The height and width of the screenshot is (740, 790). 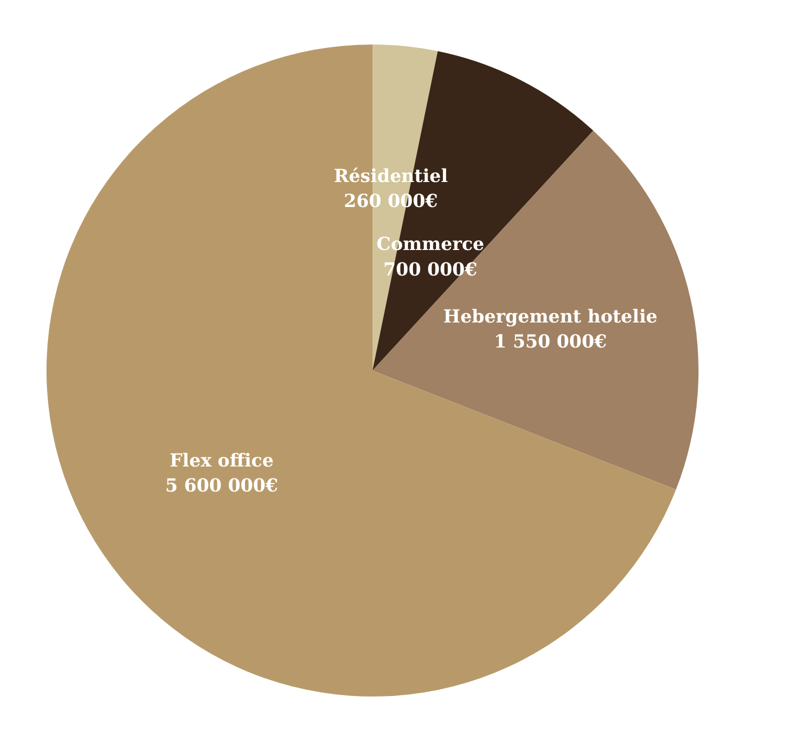 I want to click on slice-label: Flex office, so click(x=222, y=461).